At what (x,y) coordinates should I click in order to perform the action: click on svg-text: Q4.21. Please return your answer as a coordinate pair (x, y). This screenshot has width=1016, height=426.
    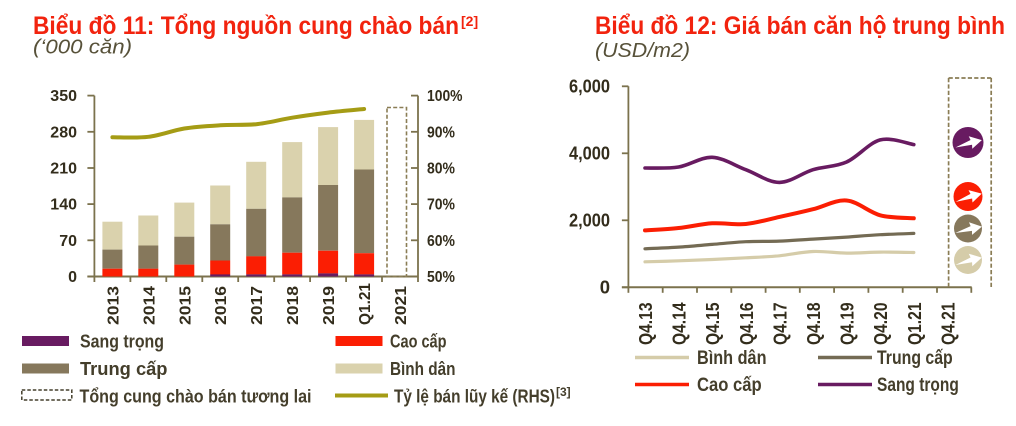
    Looking at the image, I should click on (947, 324).